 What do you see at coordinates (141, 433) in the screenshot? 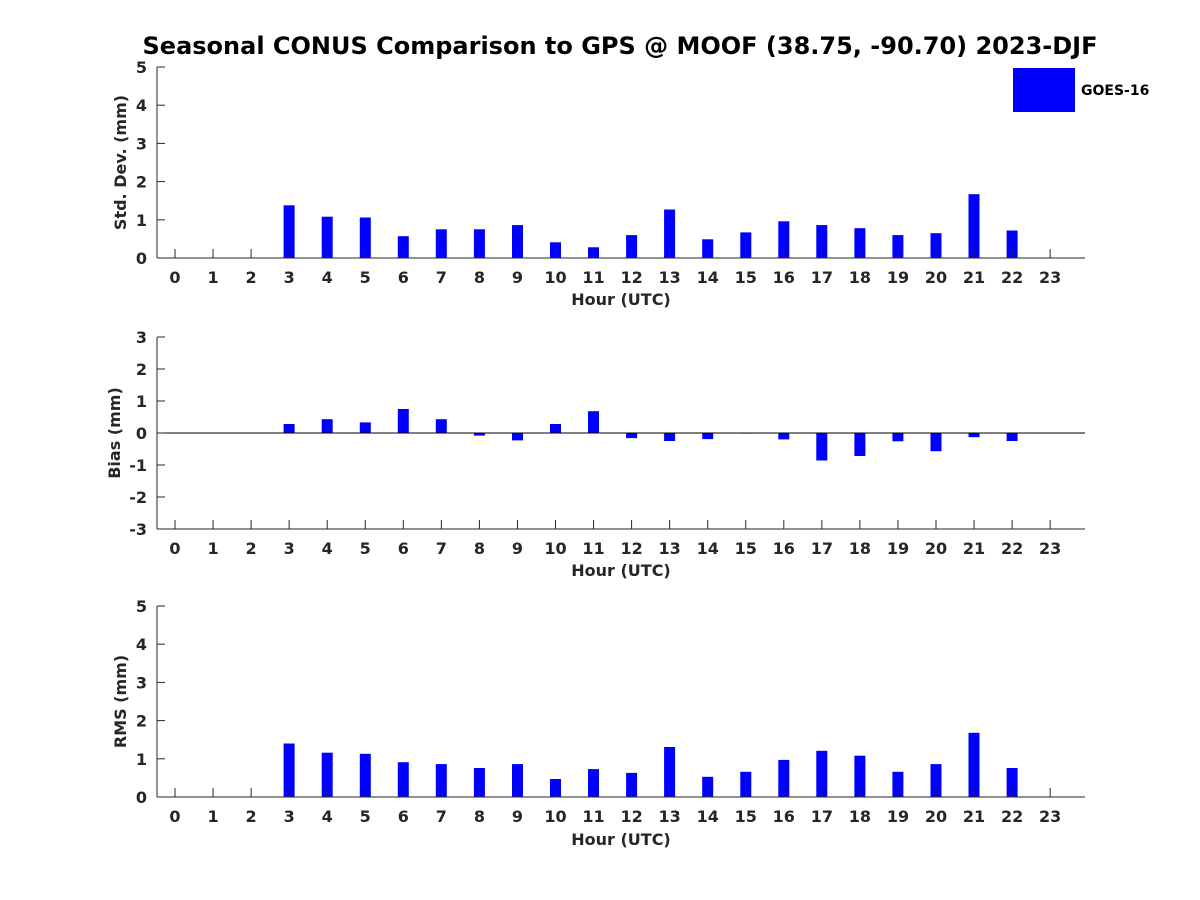
I see `y-tick-label: 0` at bounding box center [141, 433].